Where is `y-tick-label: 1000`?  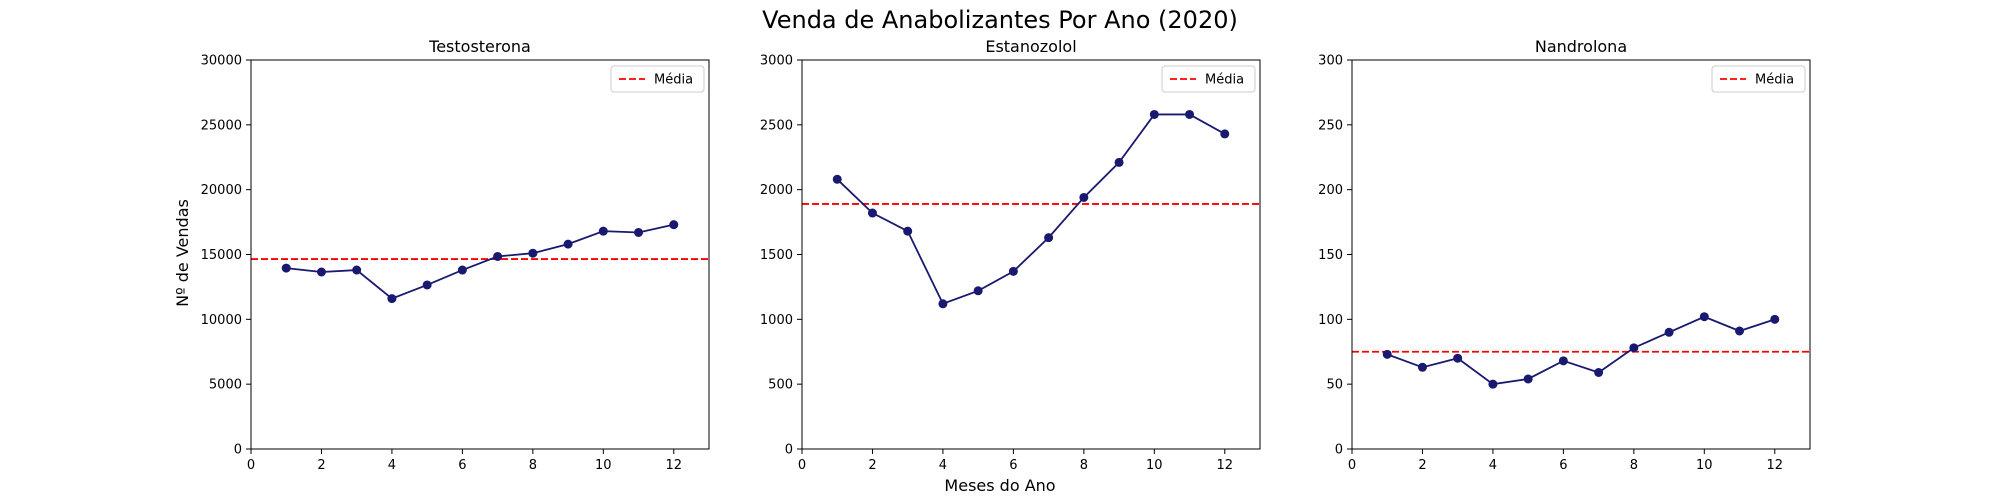
y-tick-label: 1000 is located at coordinates (776, 320).